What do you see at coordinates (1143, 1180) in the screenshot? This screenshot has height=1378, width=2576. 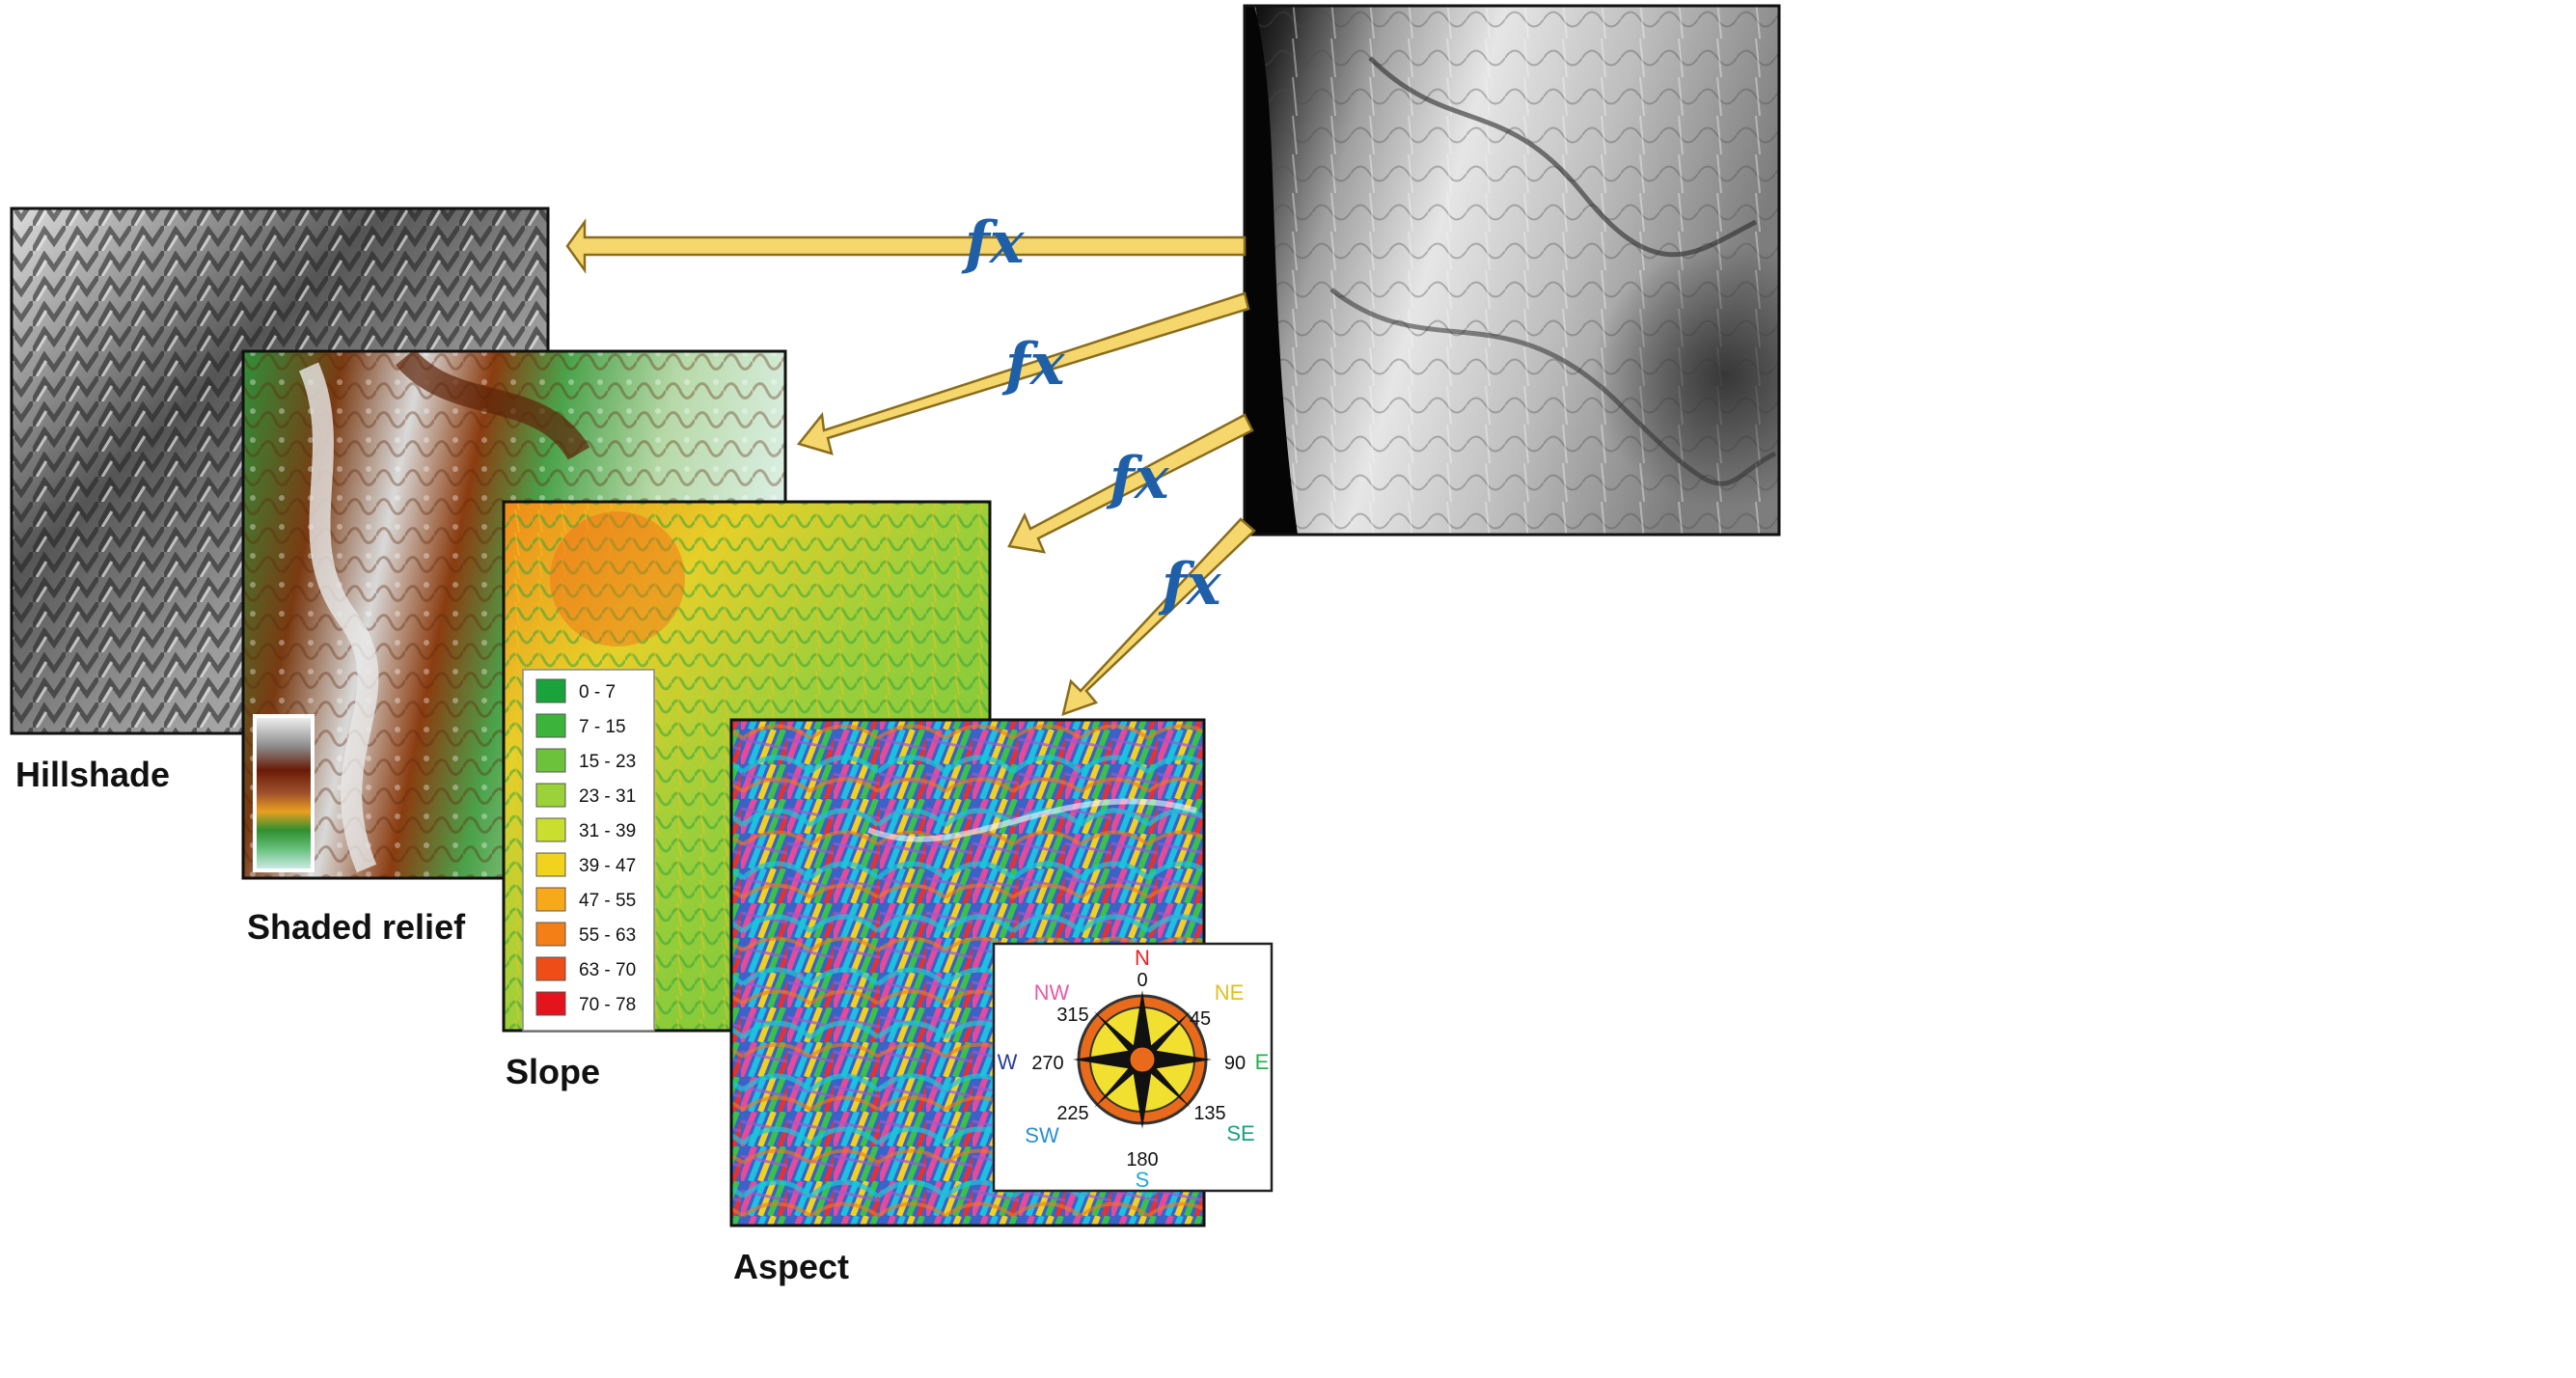 I see `compass-direction-label: S` at bounding box center [1143, 1180].